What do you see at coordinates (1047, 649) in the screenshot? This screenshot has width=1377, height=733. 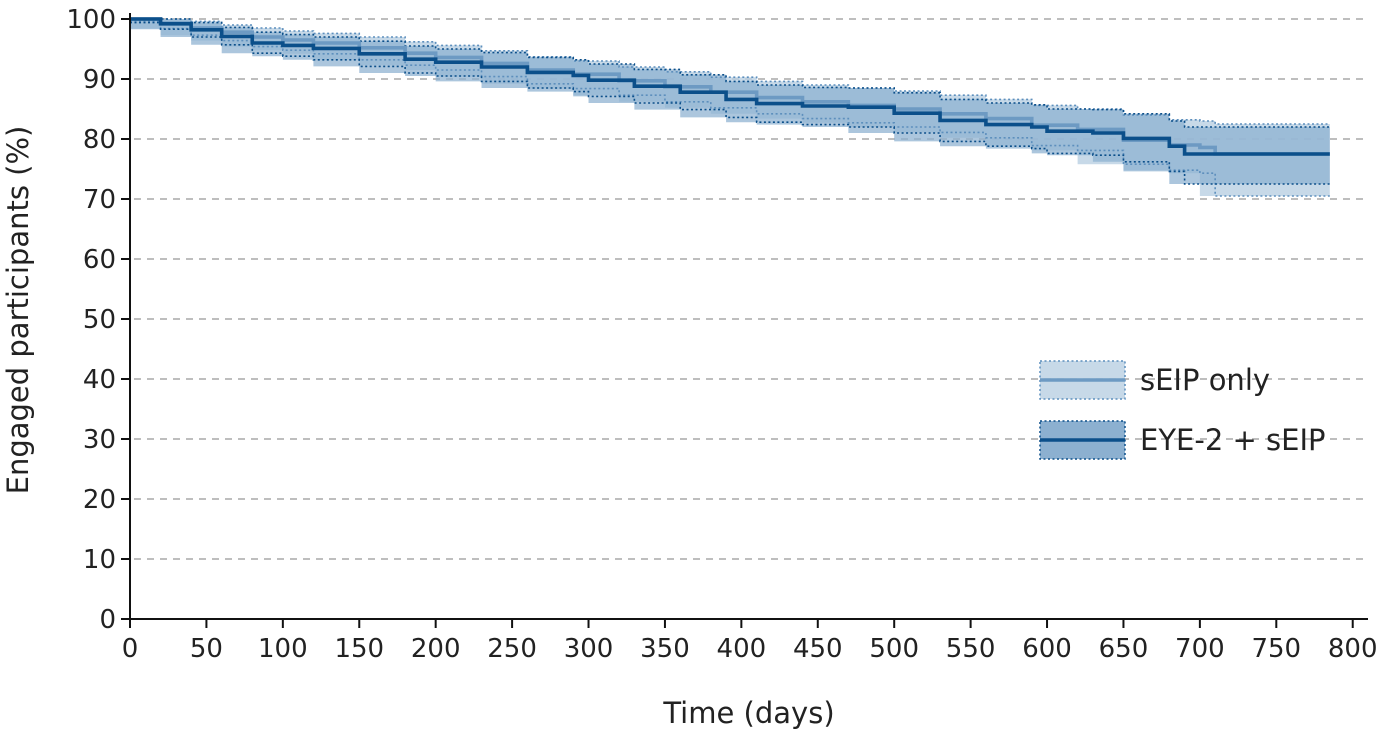 I see `x-tick-label: 600` at bounding box center [1047, 649].